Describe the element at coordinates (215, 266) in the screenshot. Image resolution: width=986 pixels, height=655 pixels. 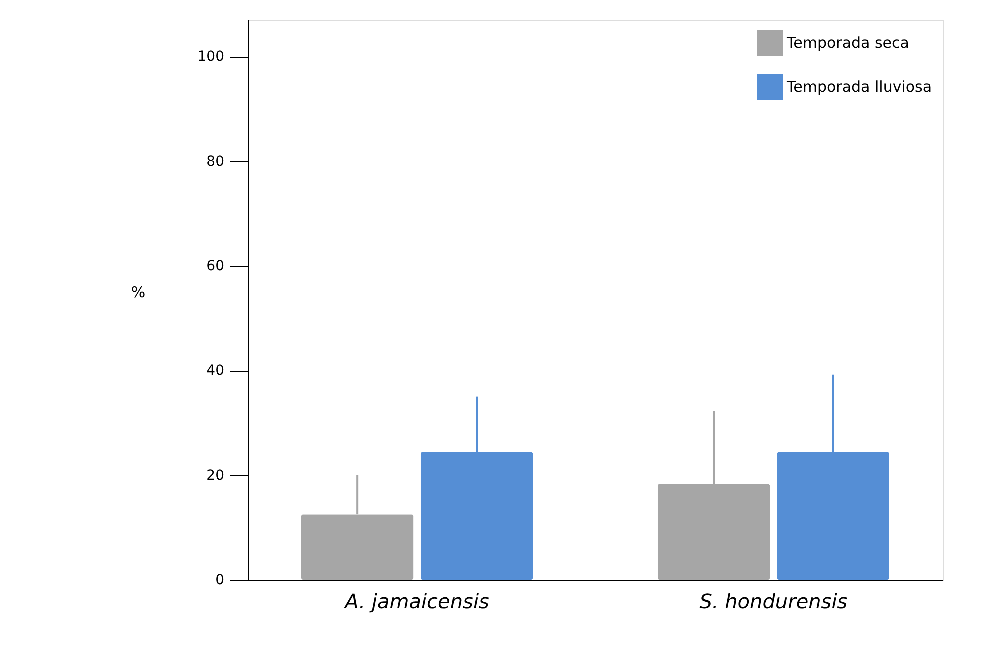
I see `y-tick-label: 60` at that location.